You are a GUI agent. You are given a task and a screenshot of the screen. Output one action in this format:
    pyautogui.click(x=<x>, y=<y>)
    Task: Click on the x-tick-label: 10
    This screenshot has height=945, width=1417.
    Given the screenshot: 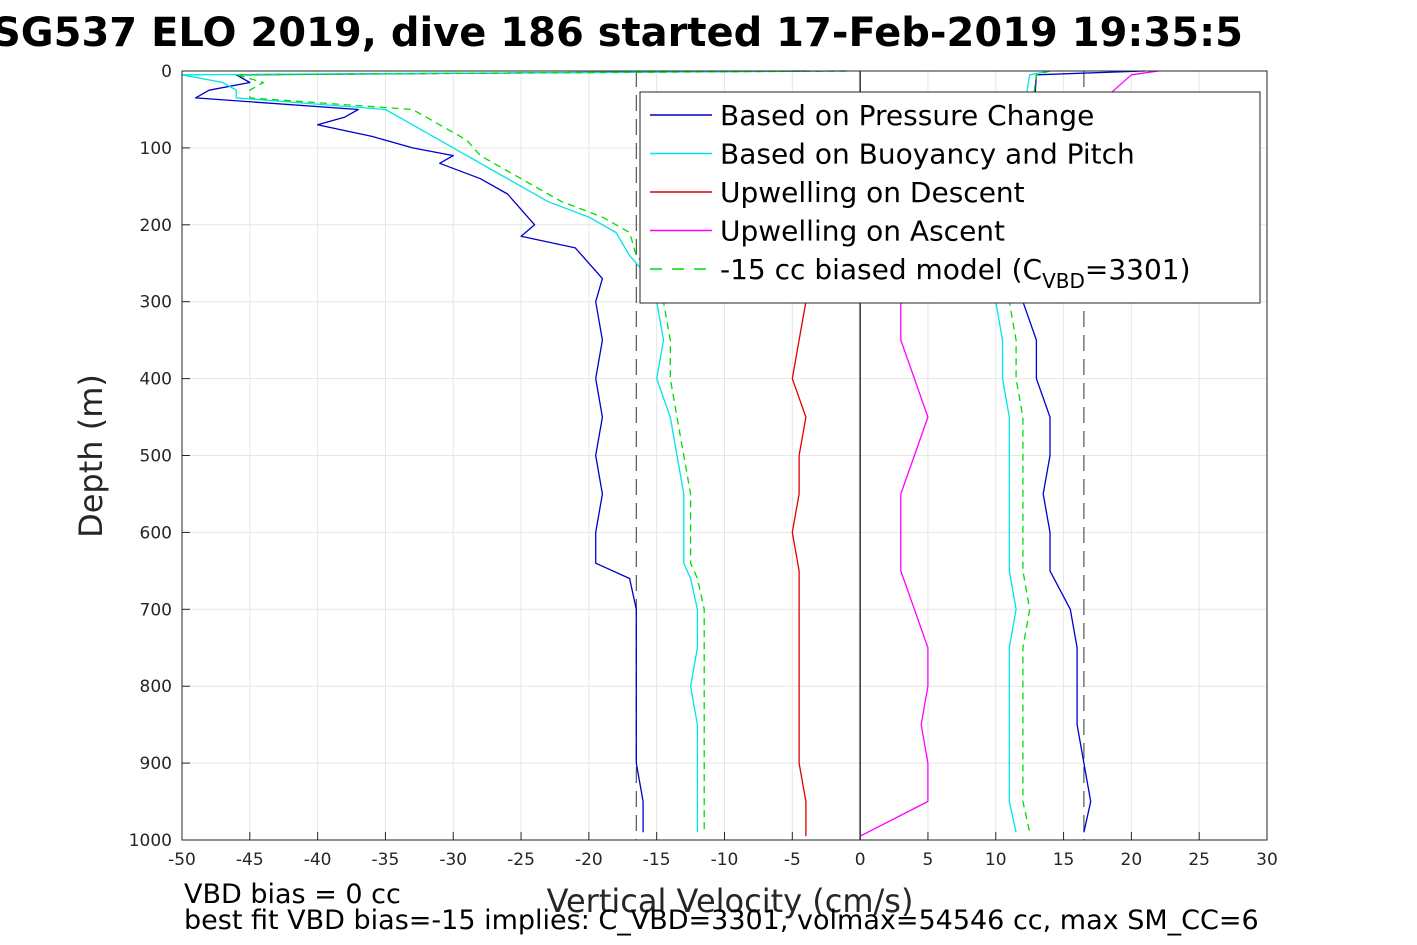 What is the action you would take?
    pyautogui.click(x=996, y=860)
    